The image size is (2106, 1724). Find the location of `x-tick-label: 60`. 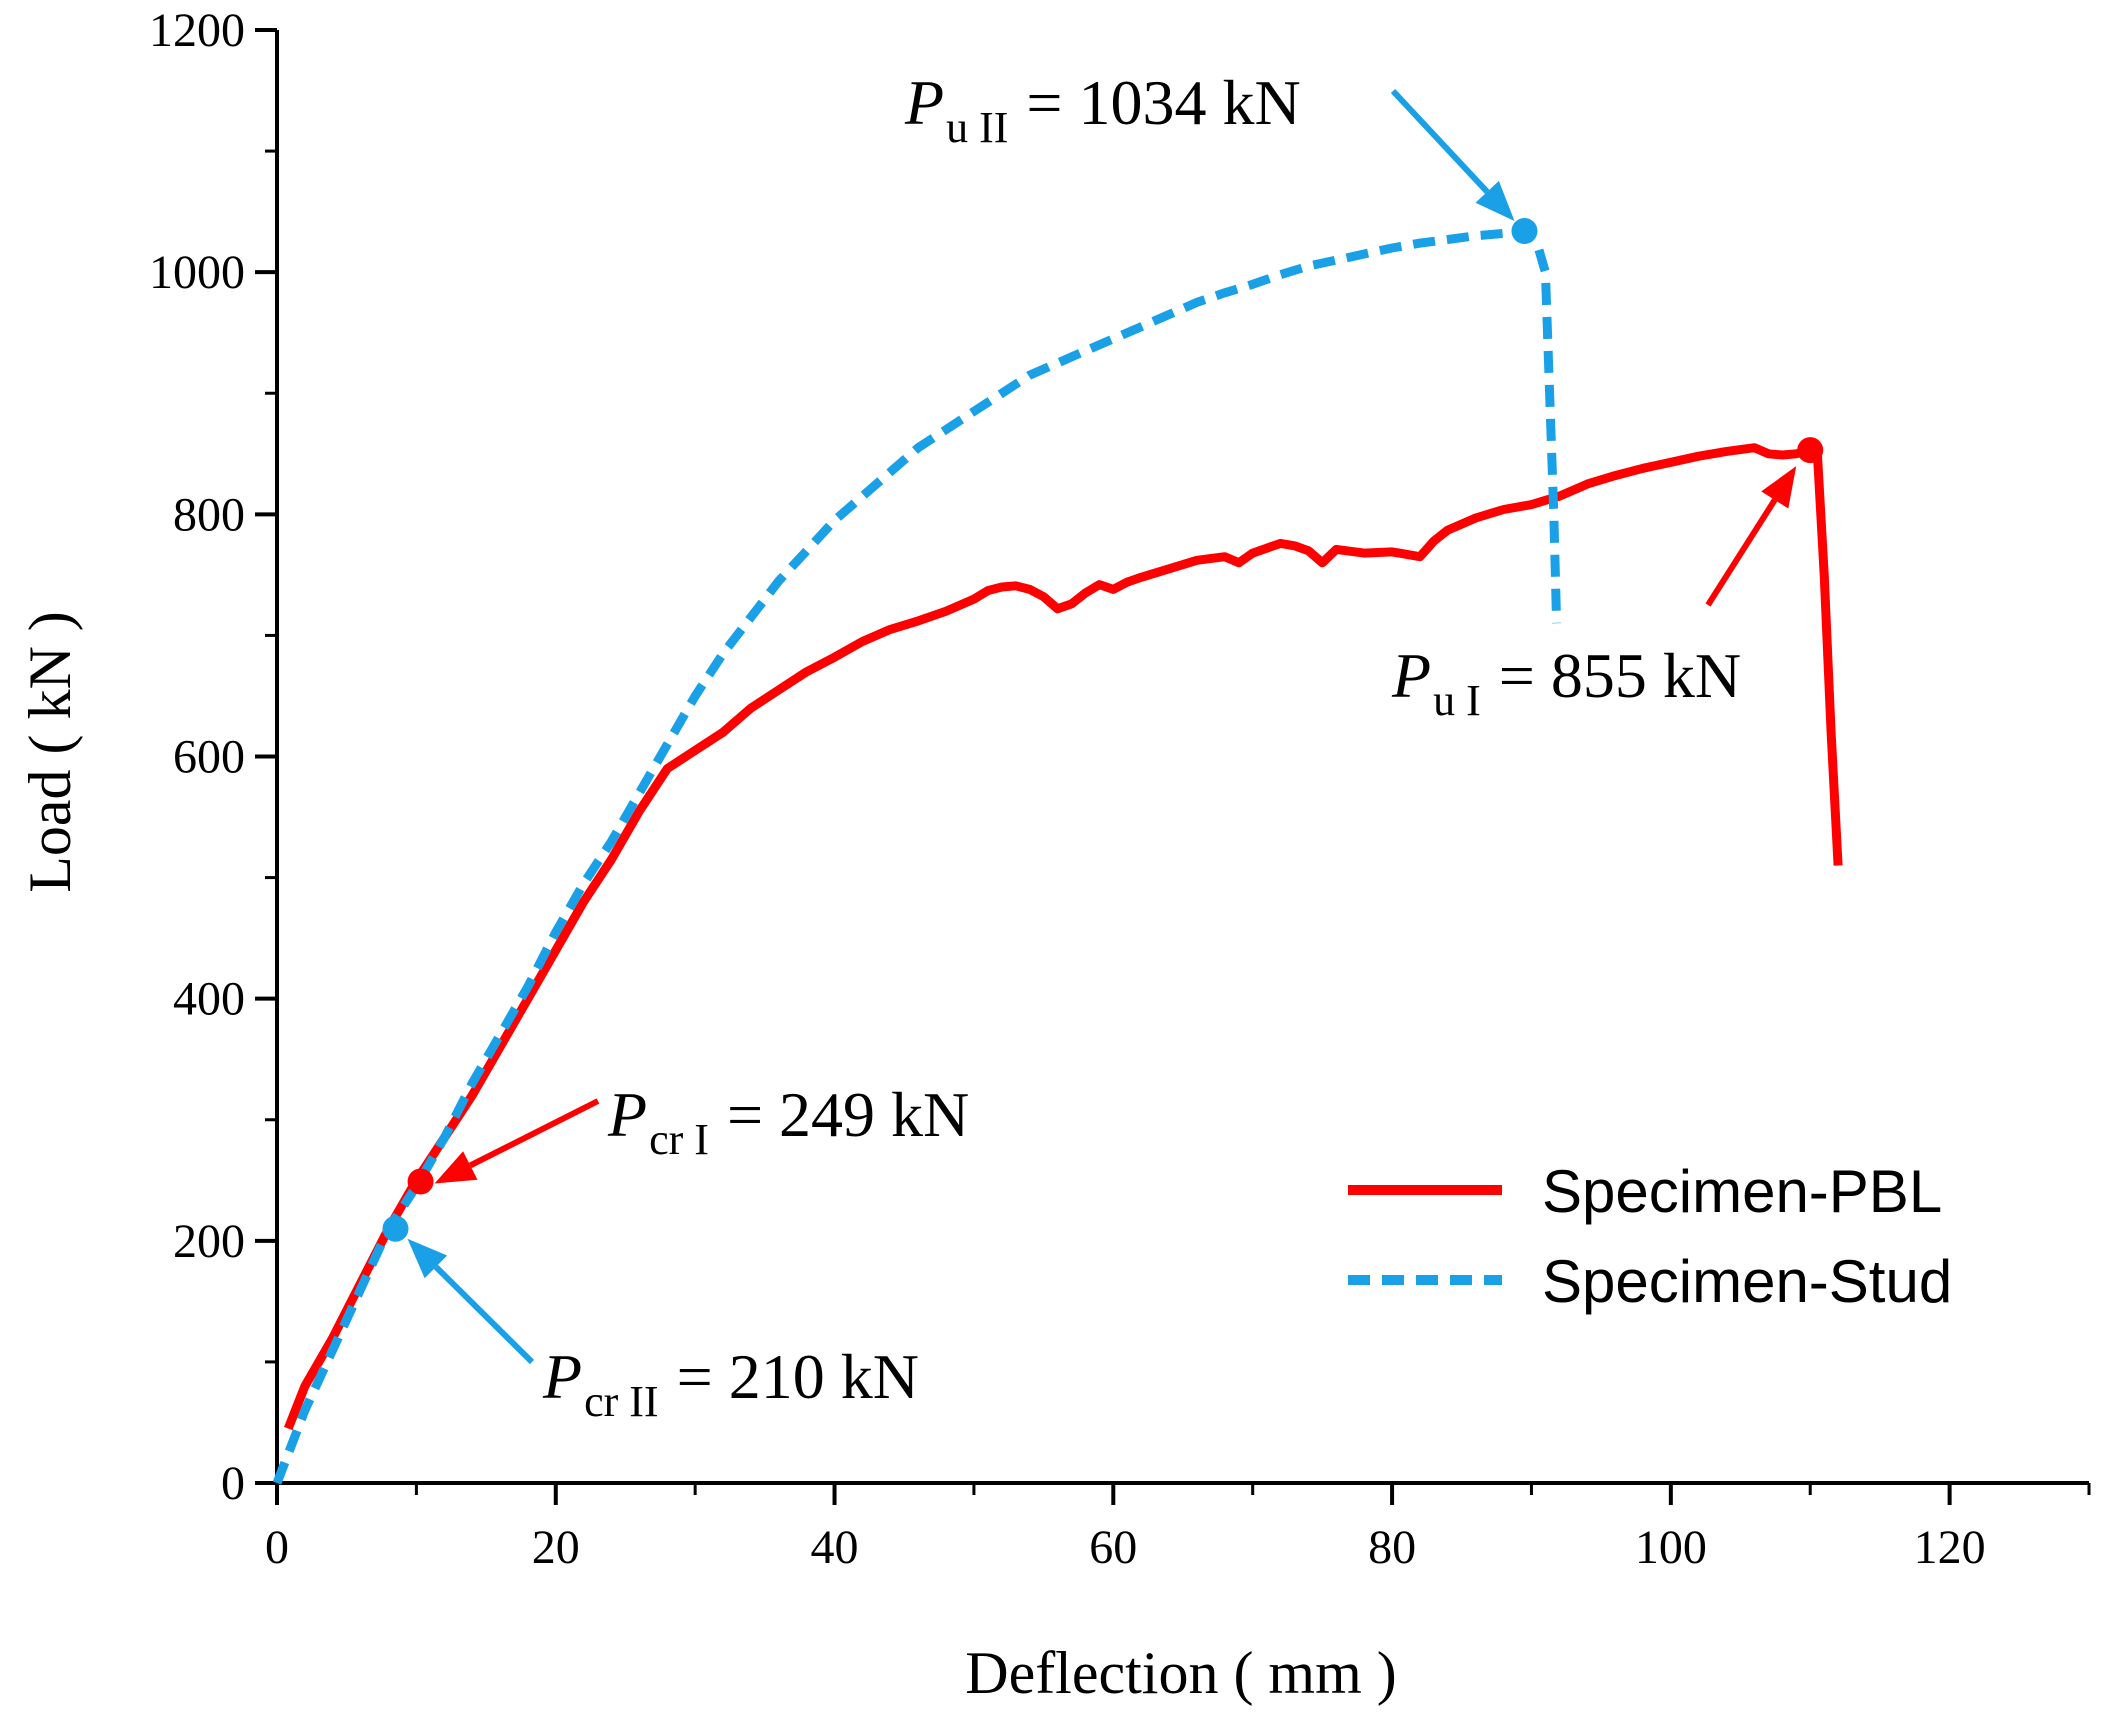

x-tick-label: 60 is located at coordinates (1113, 1547).